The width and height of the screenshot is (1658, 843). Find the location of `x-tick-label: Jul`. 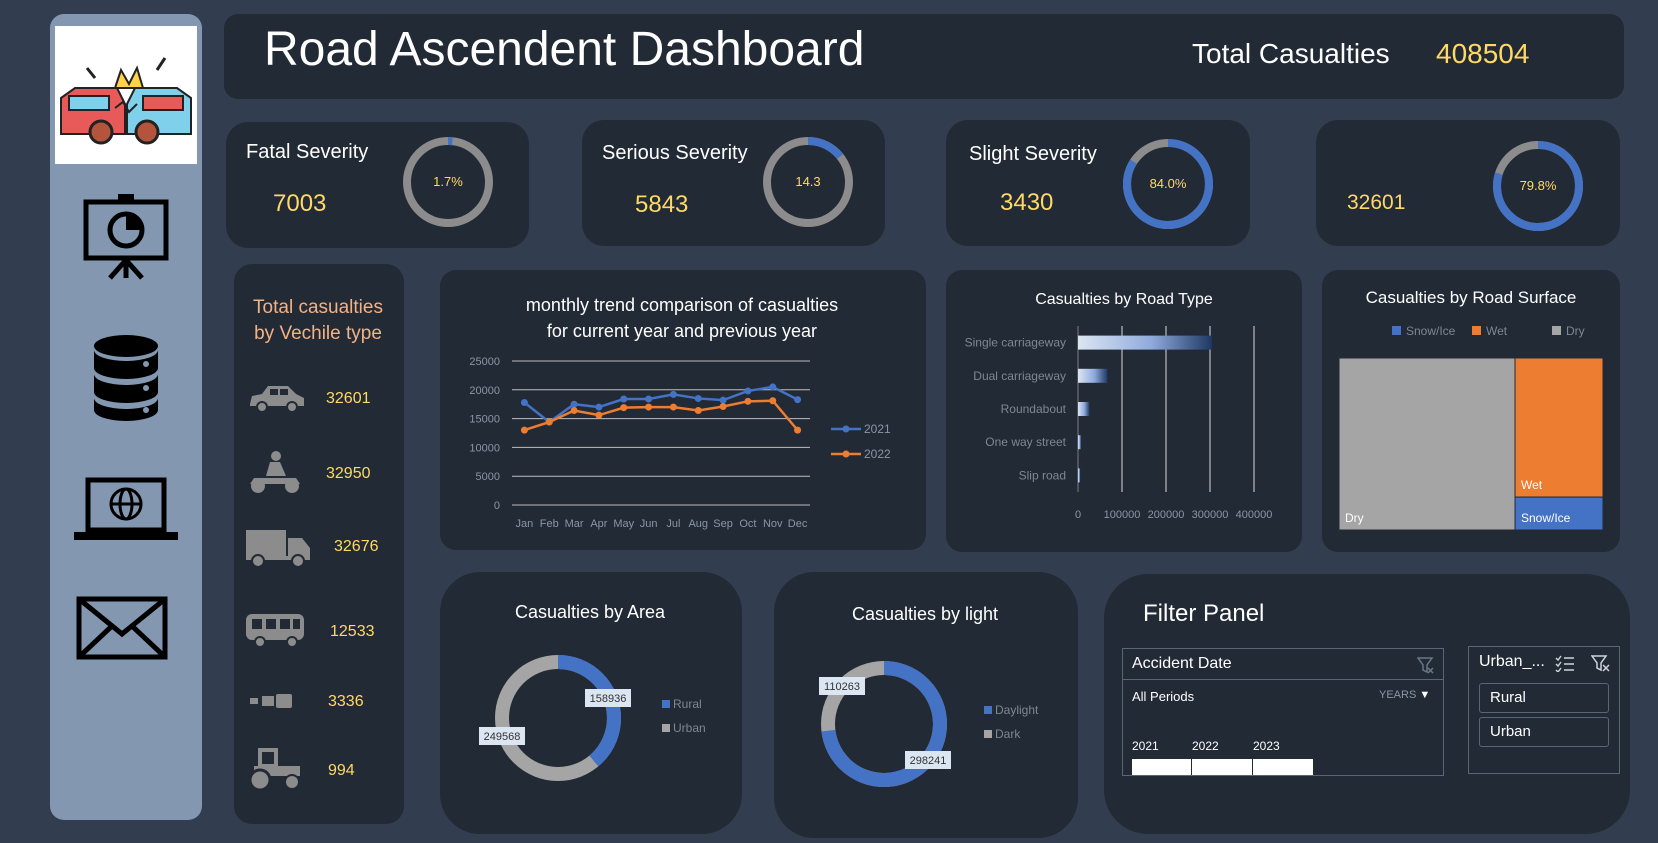

x-tick-label: Jul is located at coordinates (673, 524).